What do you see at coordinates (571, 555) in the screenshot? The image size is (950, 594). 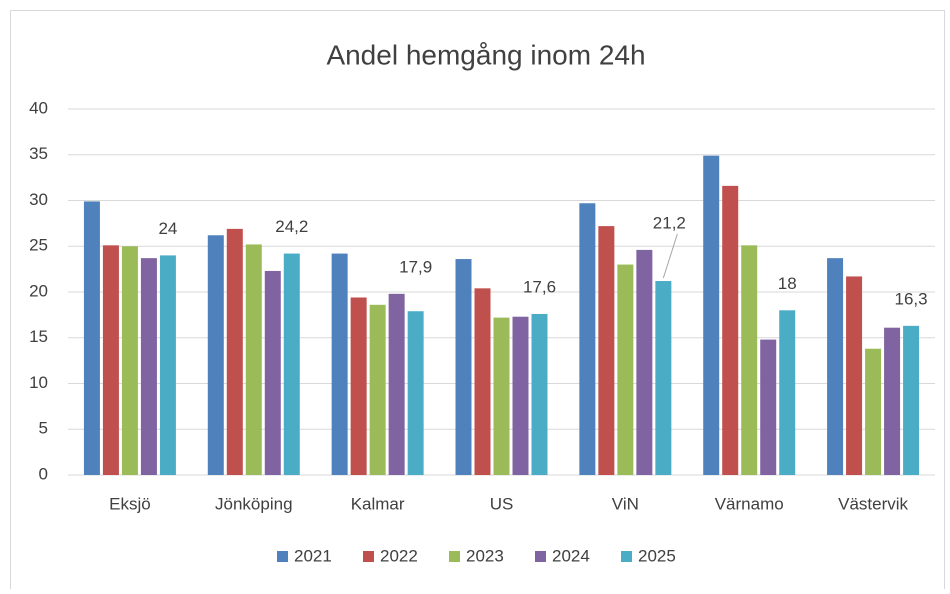 I see `legend-label: 2024` at bounding box center [571, 555].